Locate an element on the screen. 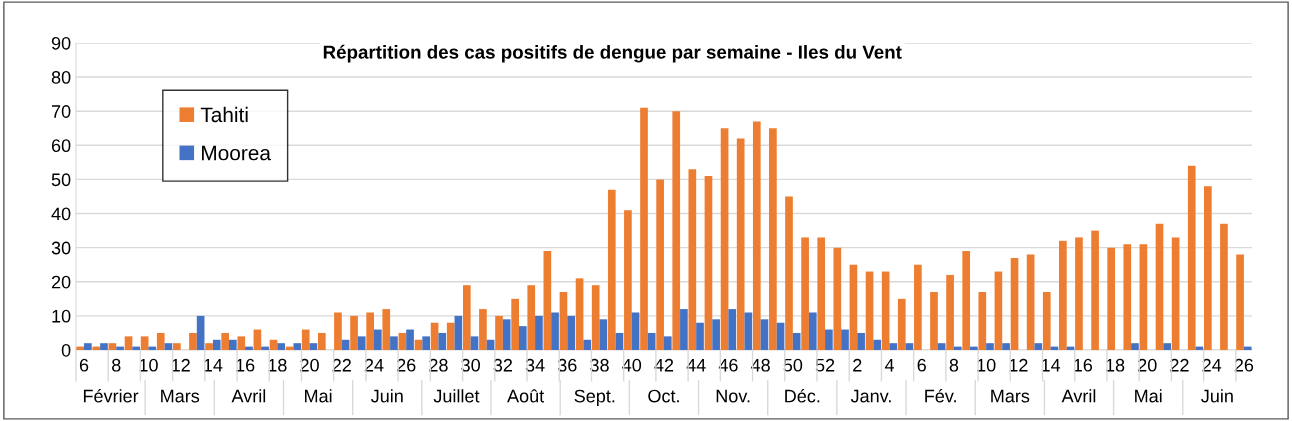 This screenshot has width=1292, height=421. y-tick-label: 50 is located at coordinates (61, 180).